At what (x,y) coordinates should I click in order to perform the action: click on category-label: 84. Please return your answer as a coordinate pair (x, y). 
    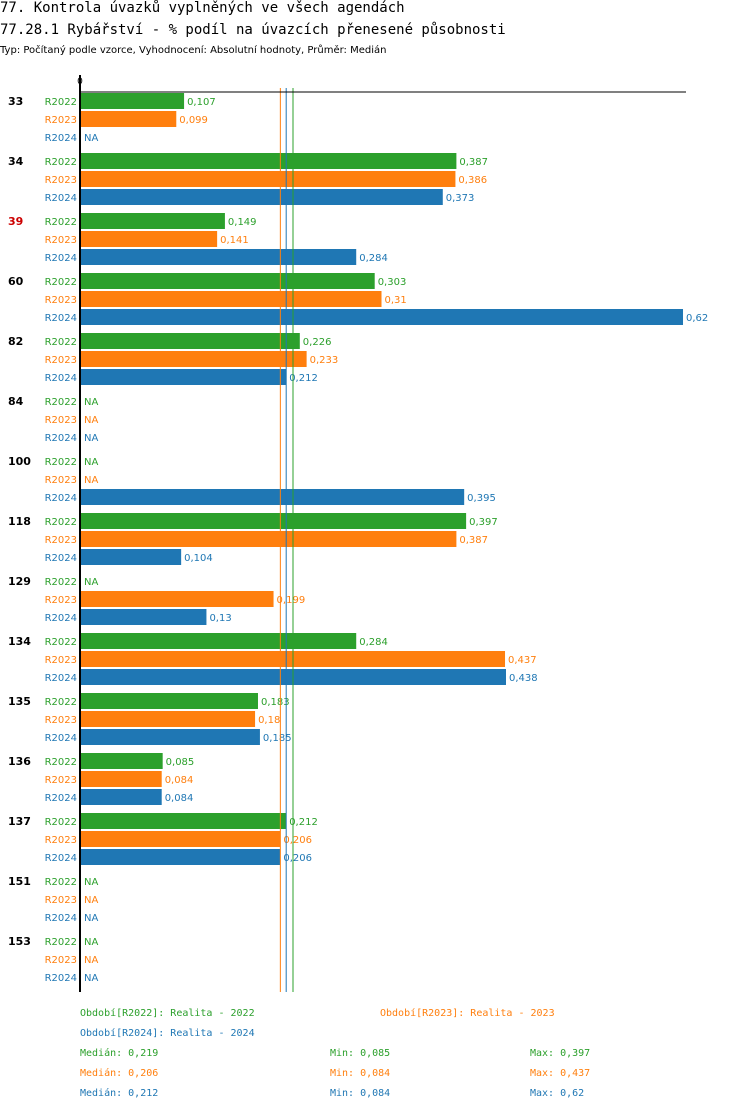
    Looking at the image, I should click on (16, 401).